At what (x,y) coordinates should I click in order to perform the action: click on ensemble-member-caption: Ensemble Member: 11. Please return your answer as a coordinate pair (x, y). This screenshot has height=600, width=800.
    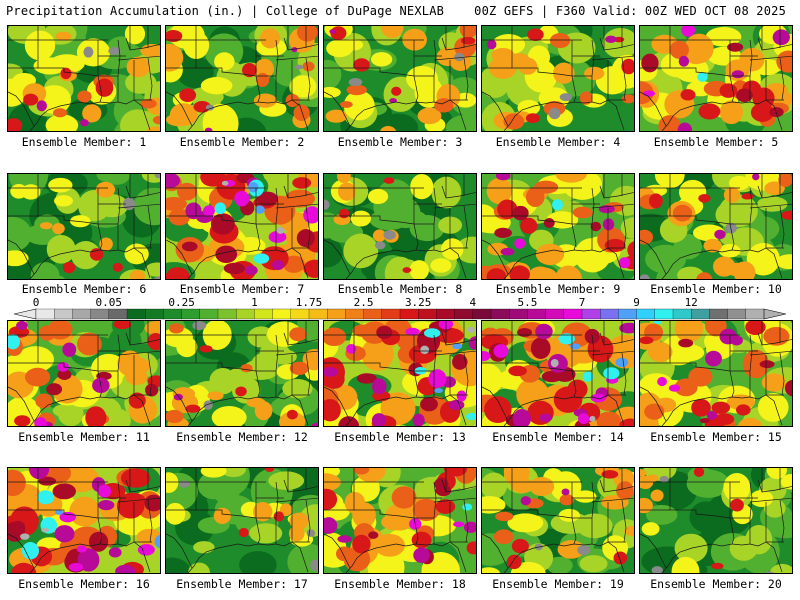
    Looking at the image, I should click on (84, 437).